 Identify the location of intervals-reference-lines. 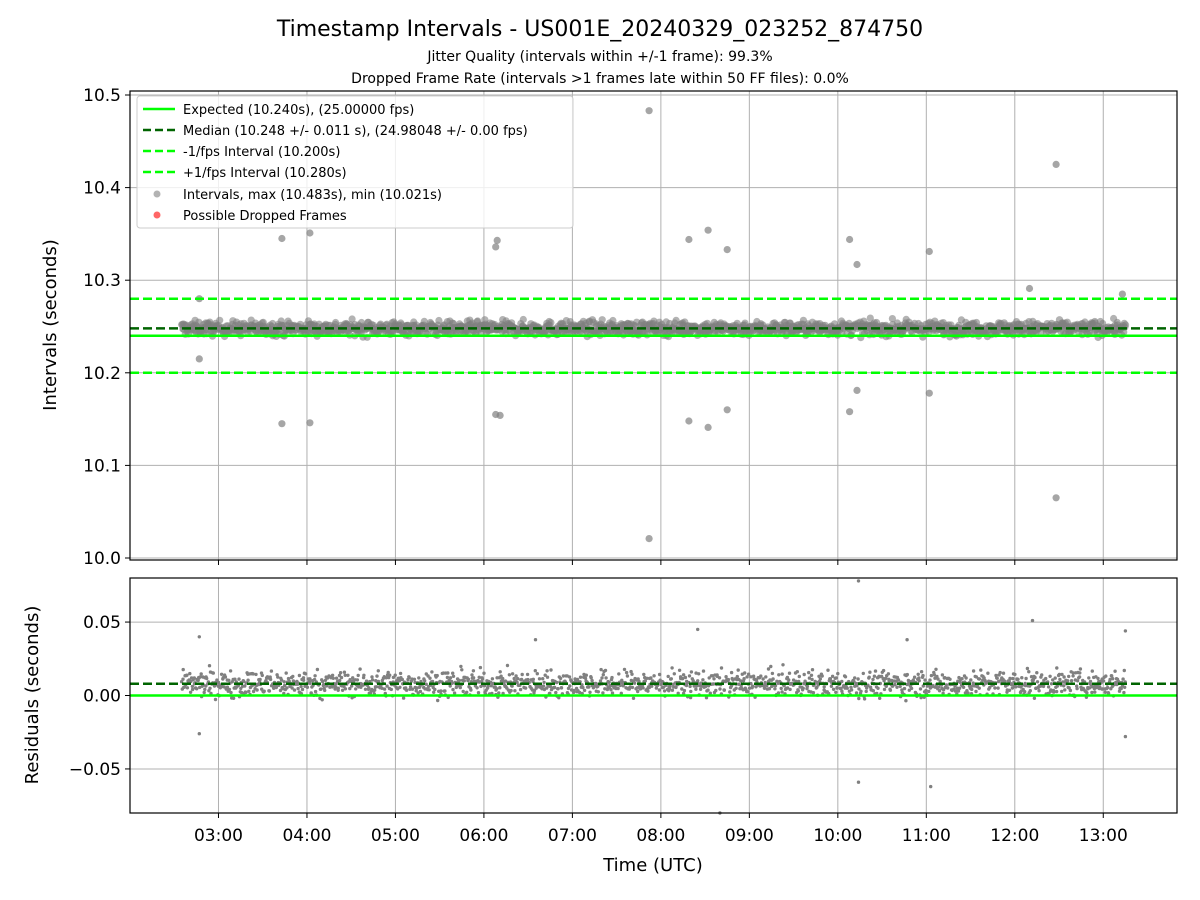
(653, 336).